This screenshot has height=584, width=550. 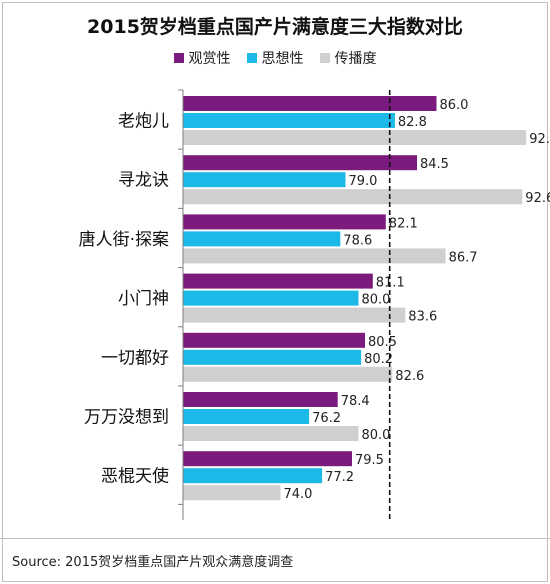 I want to click on data-label-0-2: 82.1, so click(x=403, y=223).